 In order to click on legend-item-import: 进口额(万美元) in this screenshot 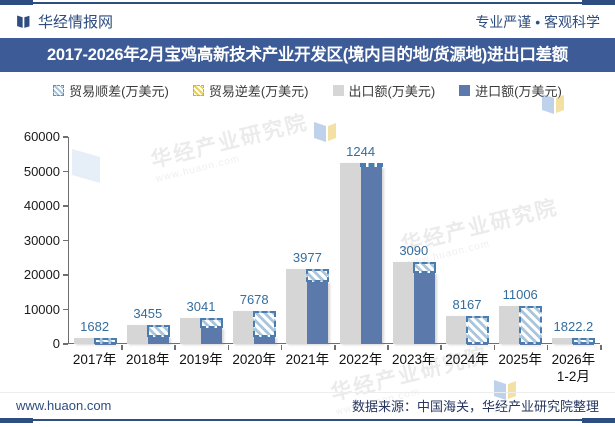, I will do `click(510, 90)`.